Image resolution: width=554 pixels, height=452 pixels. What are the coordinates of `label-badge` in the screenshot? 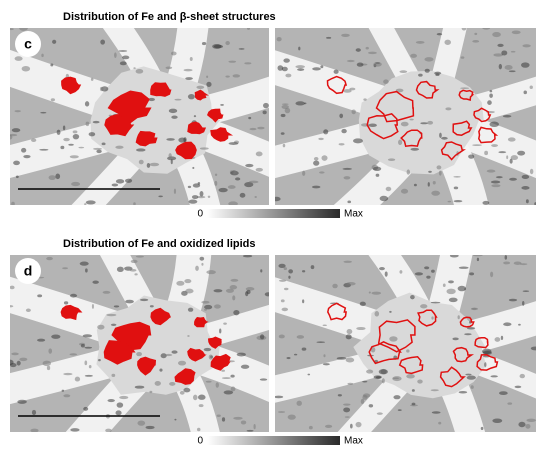 It's located at (28, 44).